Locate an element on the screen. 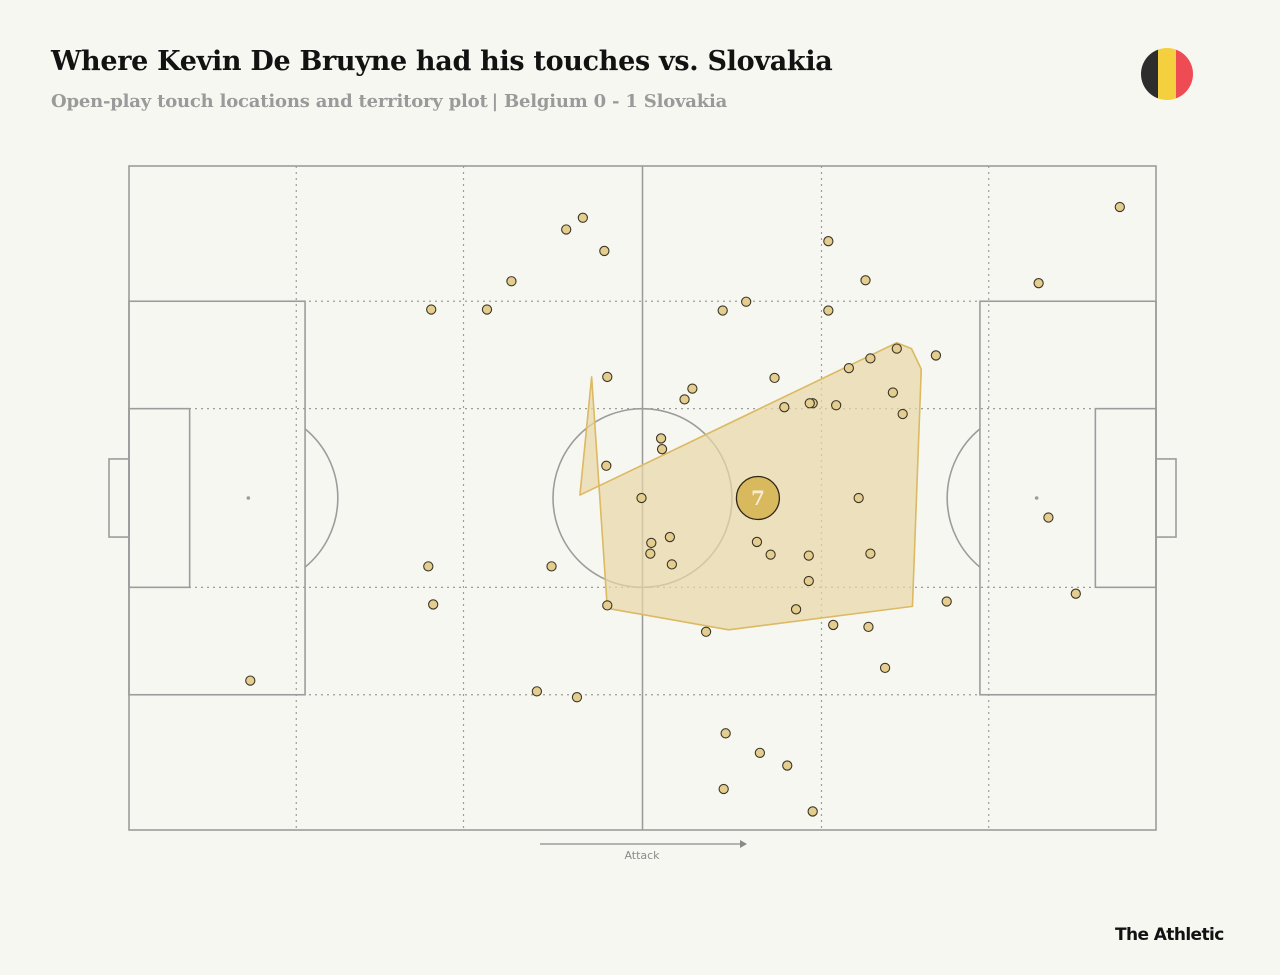  penalty-arc-right is located at coordinates (963, 498).